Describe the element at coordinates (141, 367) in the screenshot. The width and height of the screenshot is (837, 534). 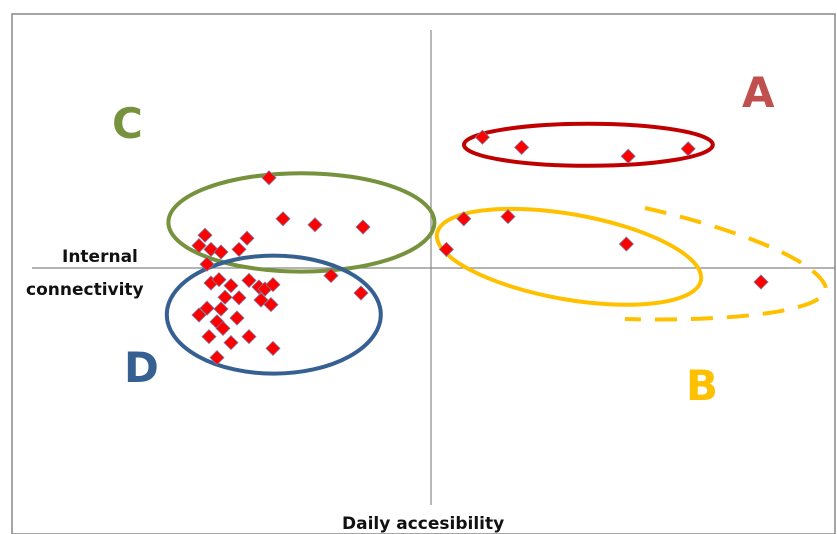
I see `cluster-label-d: D` at that location.